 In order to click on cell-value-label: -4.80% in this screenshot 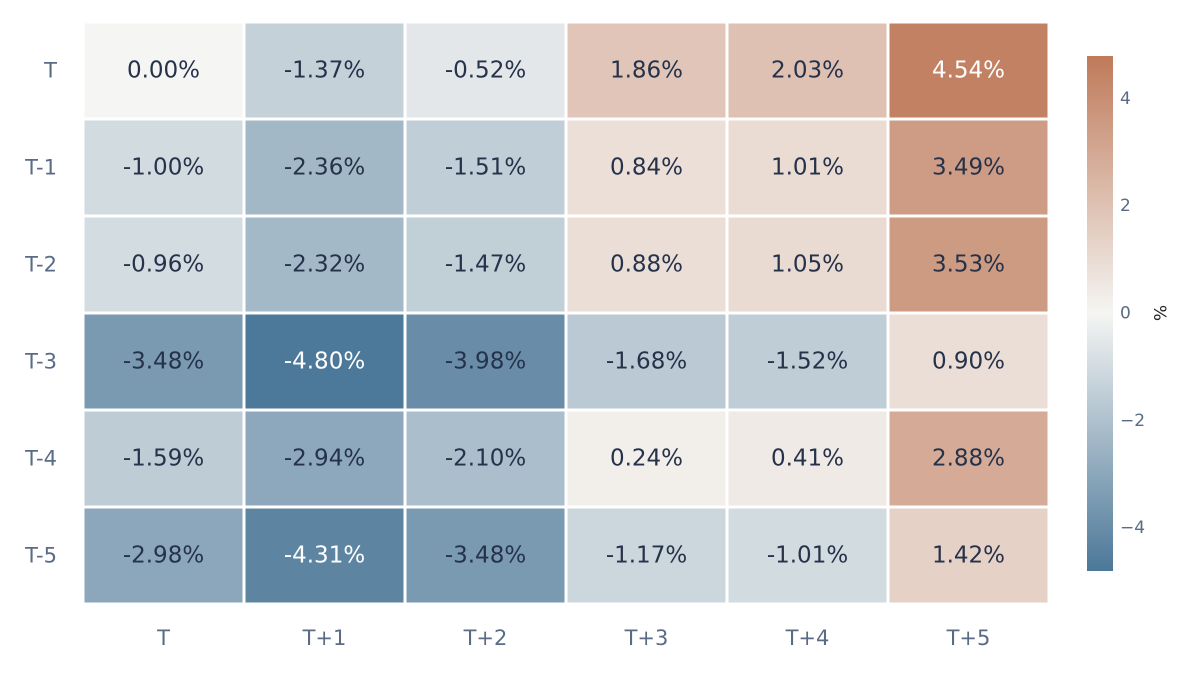, I will do `click(324, 362)`.